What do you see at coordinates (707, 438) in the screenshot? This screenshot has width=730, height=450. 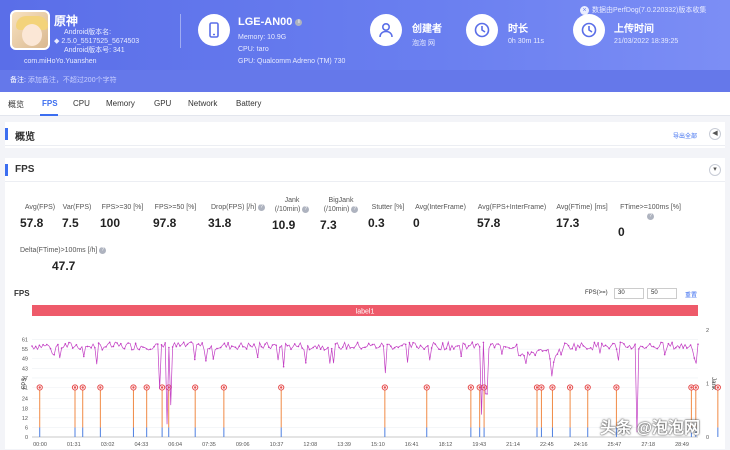 I see `y-right-tick-label: 0` at bounding box center [707, 438].